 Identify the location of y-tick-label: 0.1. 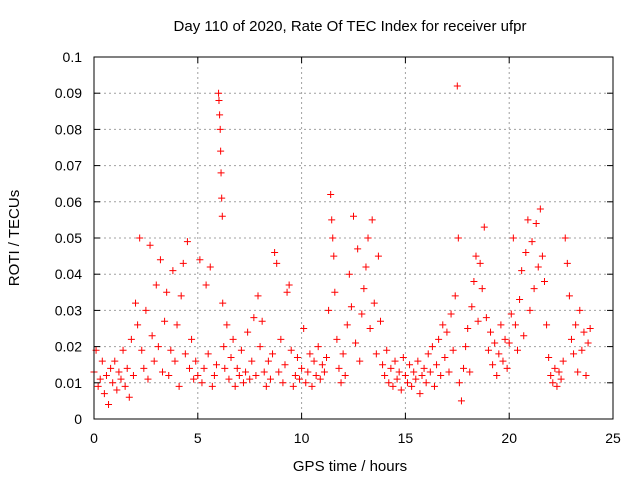
(73, 57).